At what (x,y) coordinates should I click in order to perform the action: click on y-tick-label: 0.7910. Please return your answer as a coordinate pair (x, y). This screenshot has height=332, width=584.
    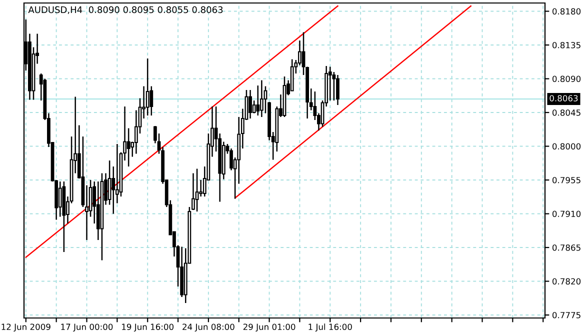
    Looking at the image, I should click on (566, 214).